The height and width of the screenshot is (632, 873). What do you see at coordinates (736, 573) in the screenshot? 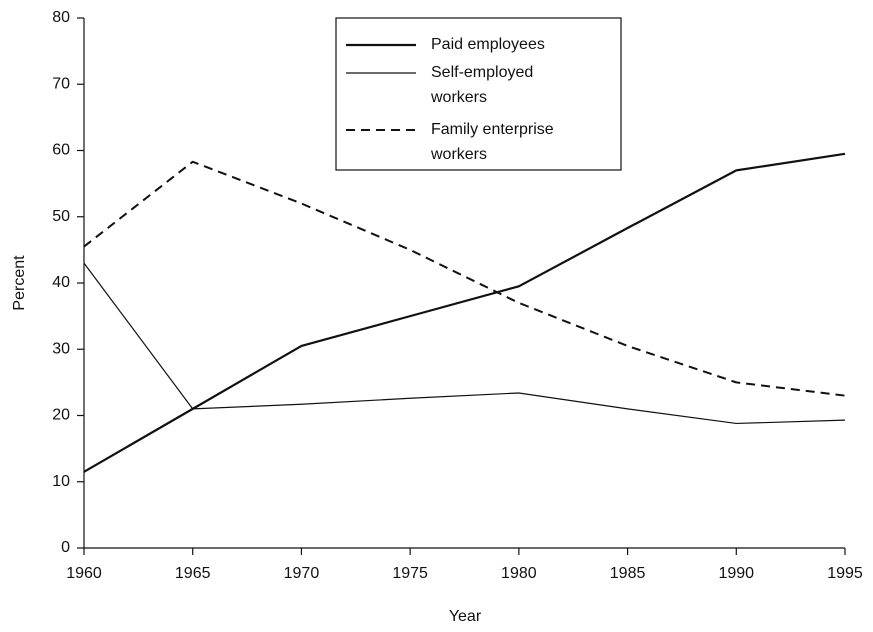
I see `x-tick-label: 1990` at bounding box center [736, 573].